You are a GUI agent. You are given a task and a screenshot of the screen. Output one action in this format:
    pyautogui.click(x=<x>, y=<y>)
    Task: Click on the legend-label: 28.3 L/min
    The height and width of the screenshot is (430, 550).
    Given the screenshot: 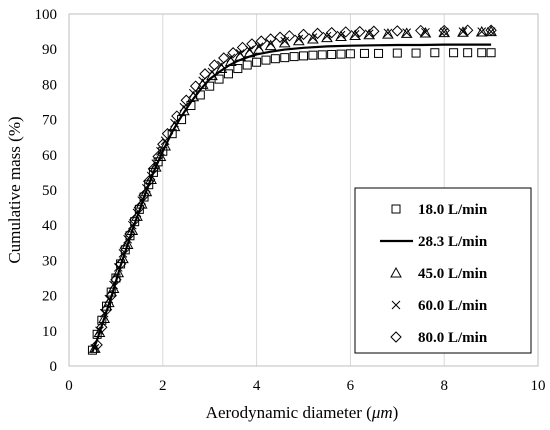 What is the action you would take?
    pyautogui.click(x=453, y=242)
    